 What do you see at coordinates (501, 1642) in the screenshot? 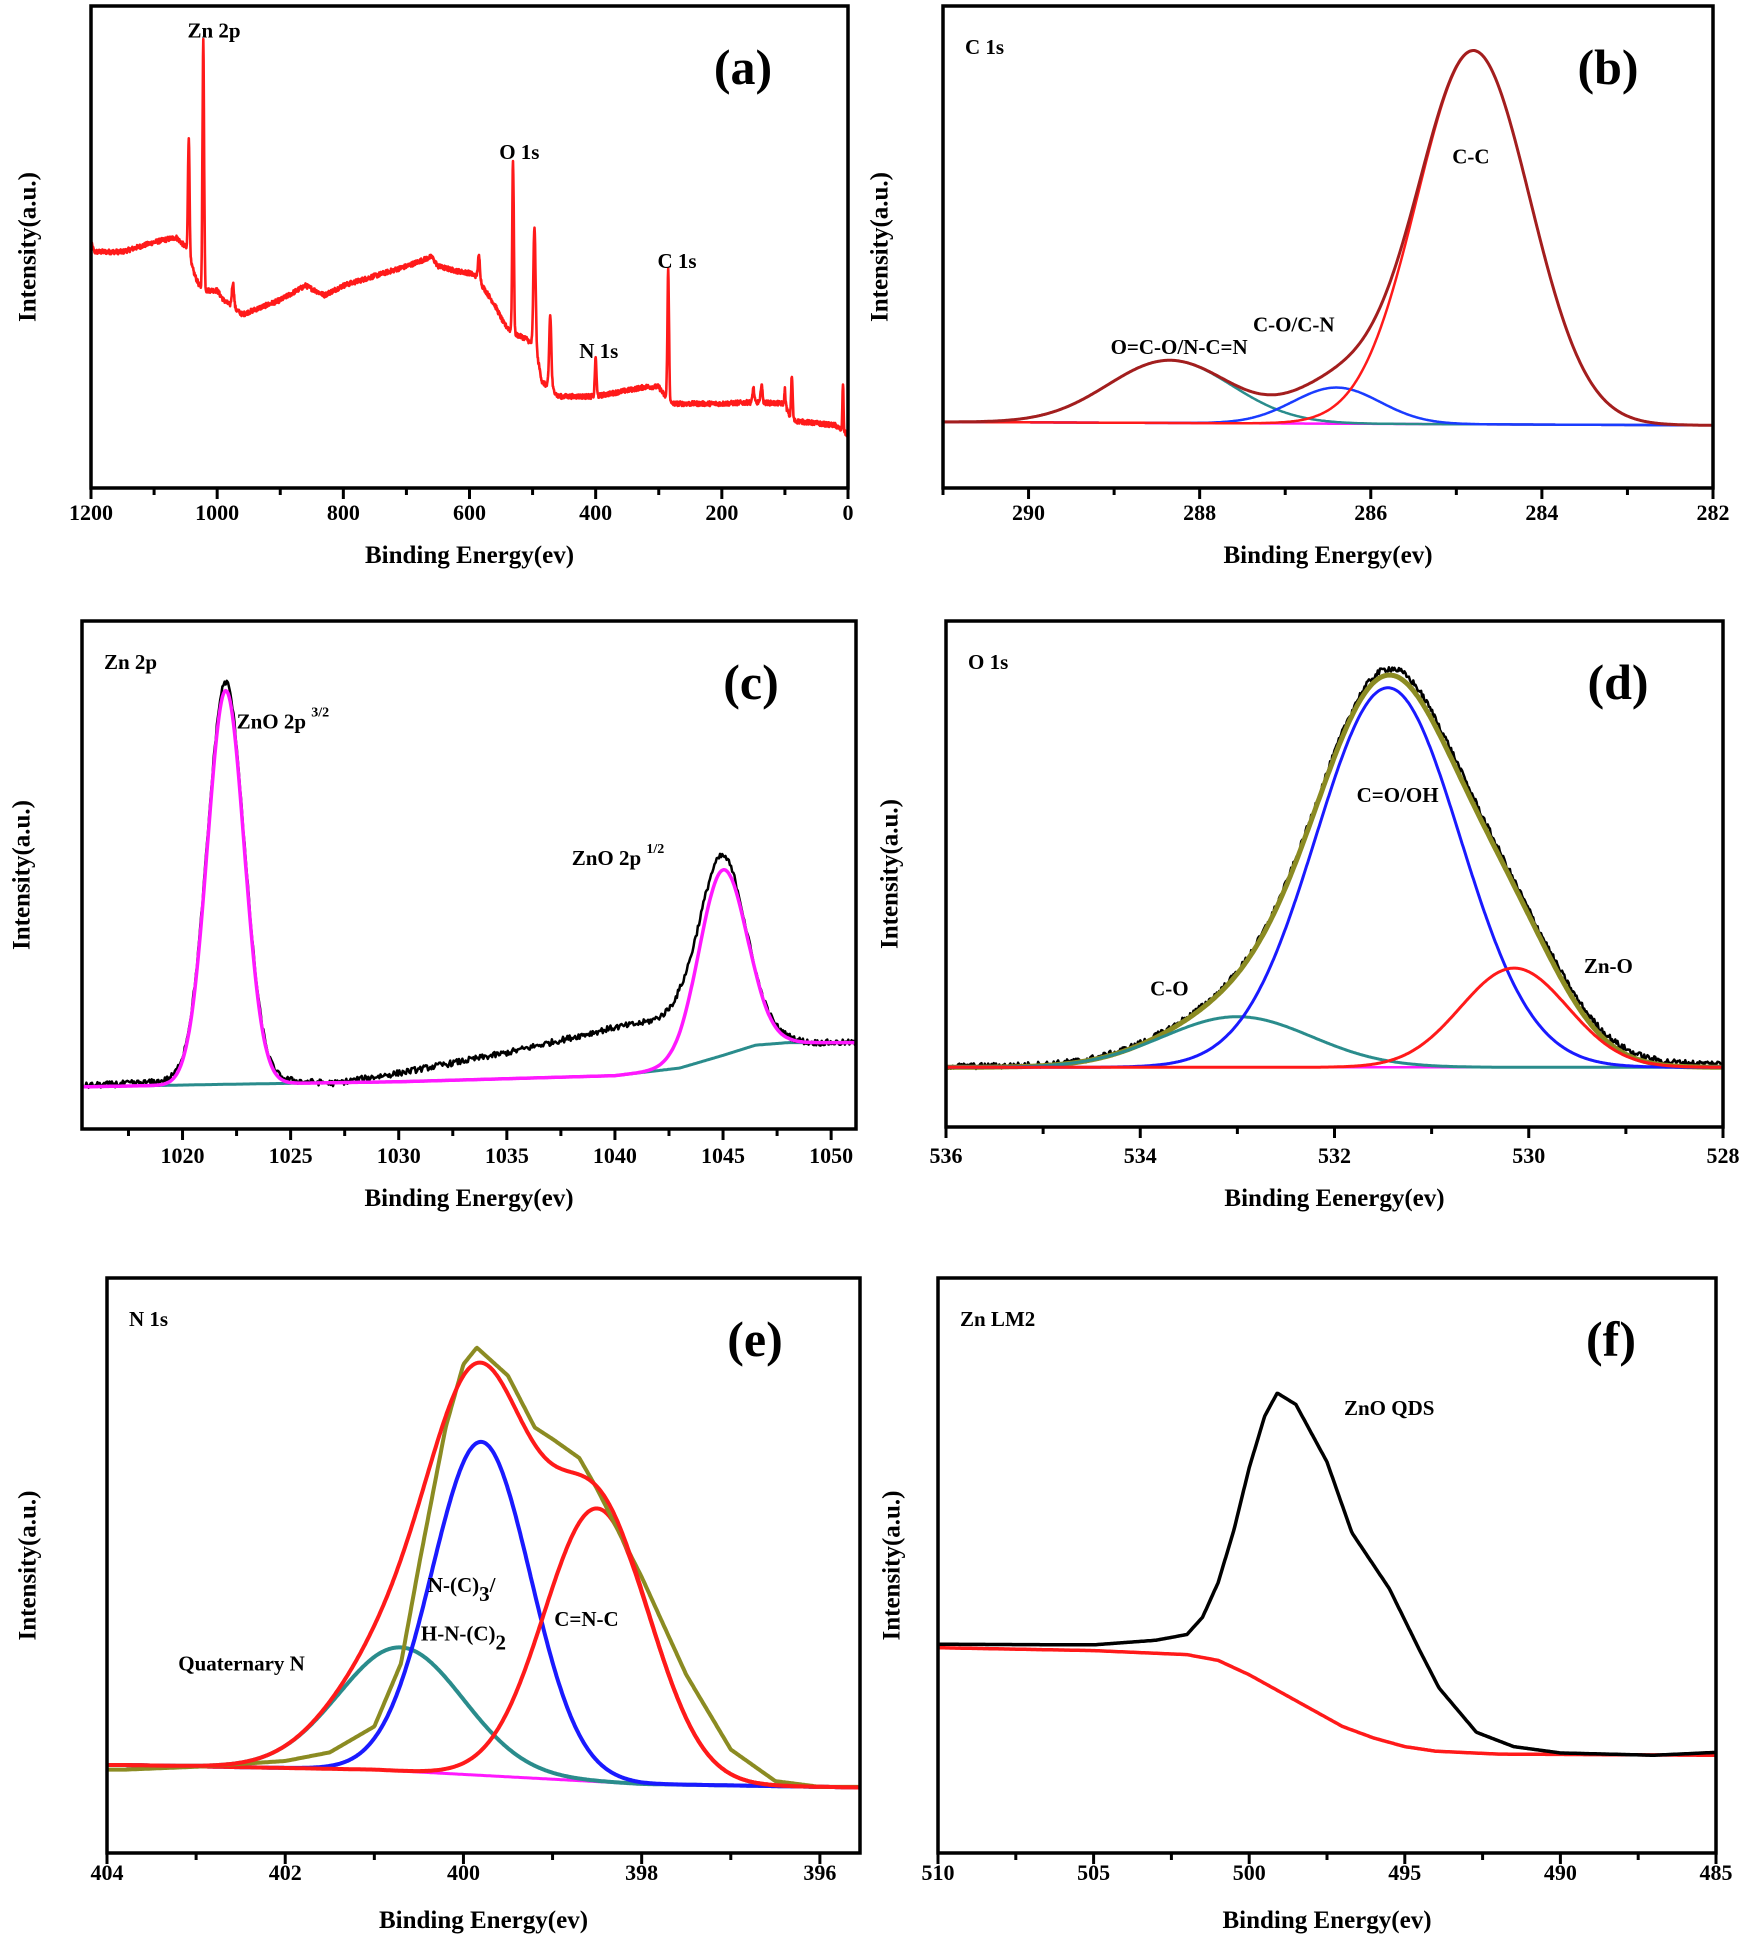
I see `subscript: 2` at bounding box center [501, 1642].